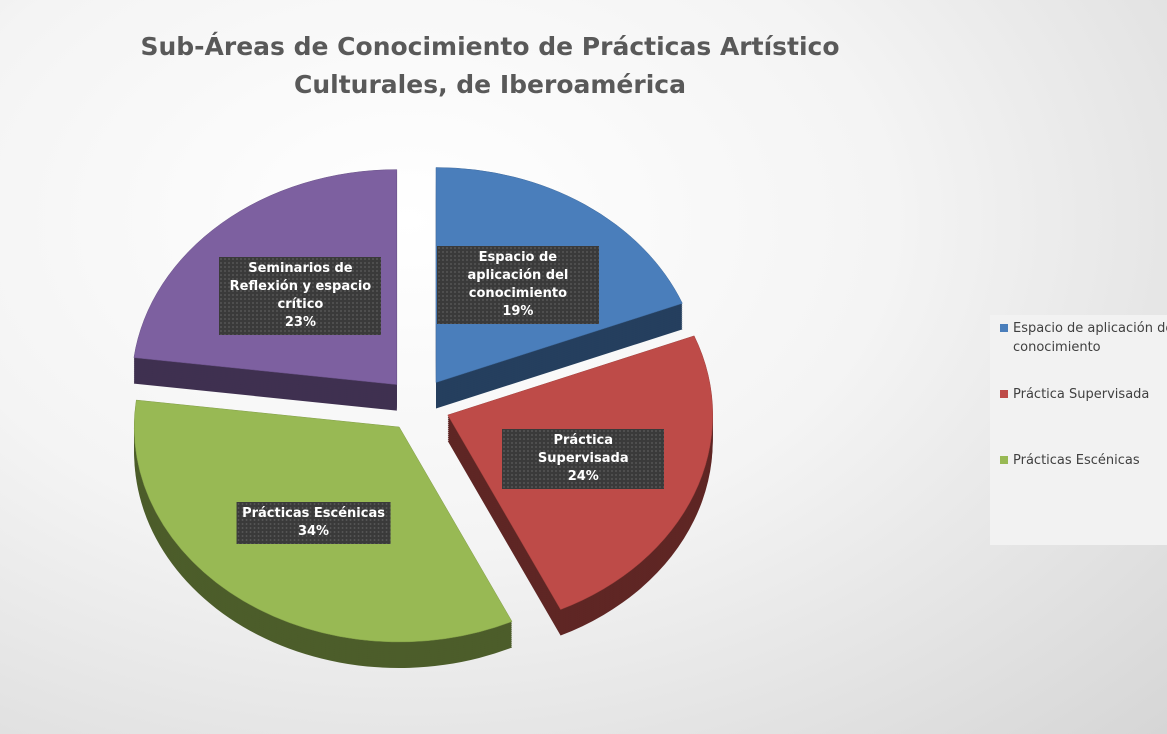 The image size is (1167, 734). What do you see at coordinates (518, 311) in the screenshot?
I see `data-label-value: 19%` at bounding box center [518, 311].